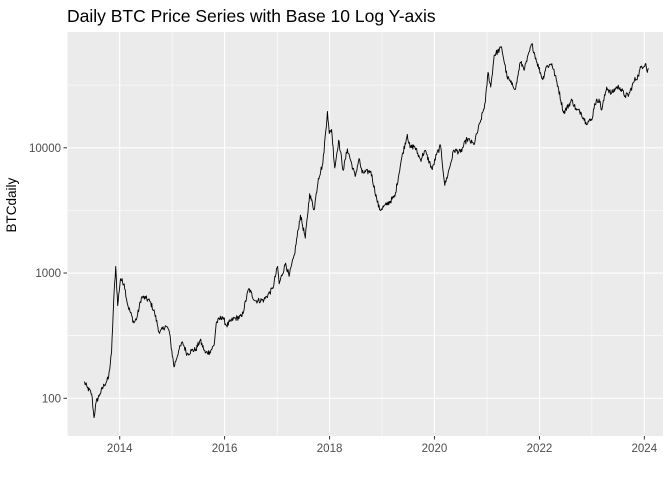 The image size is (672, 480). Describe the element at coordinates (225, 449) in the screenshot. I see `x-tick-label: 2016` at that location.